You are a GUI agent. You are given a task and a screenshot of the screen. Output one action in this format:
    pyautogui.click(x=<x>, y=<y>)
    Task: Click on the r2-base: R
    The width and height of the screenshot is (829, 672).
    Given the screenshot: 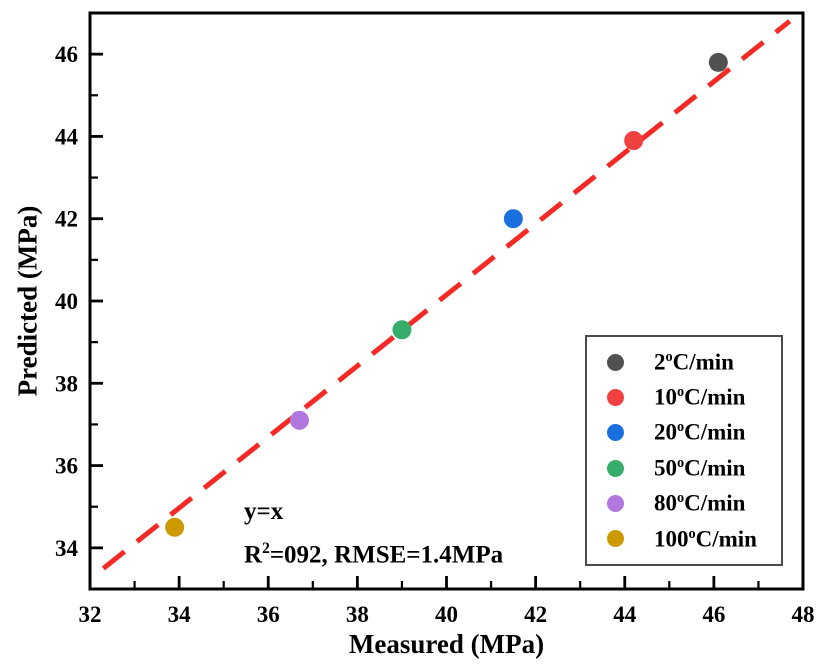 What is the action you would take?
    pyautogui.click(x=253, y=555)
    